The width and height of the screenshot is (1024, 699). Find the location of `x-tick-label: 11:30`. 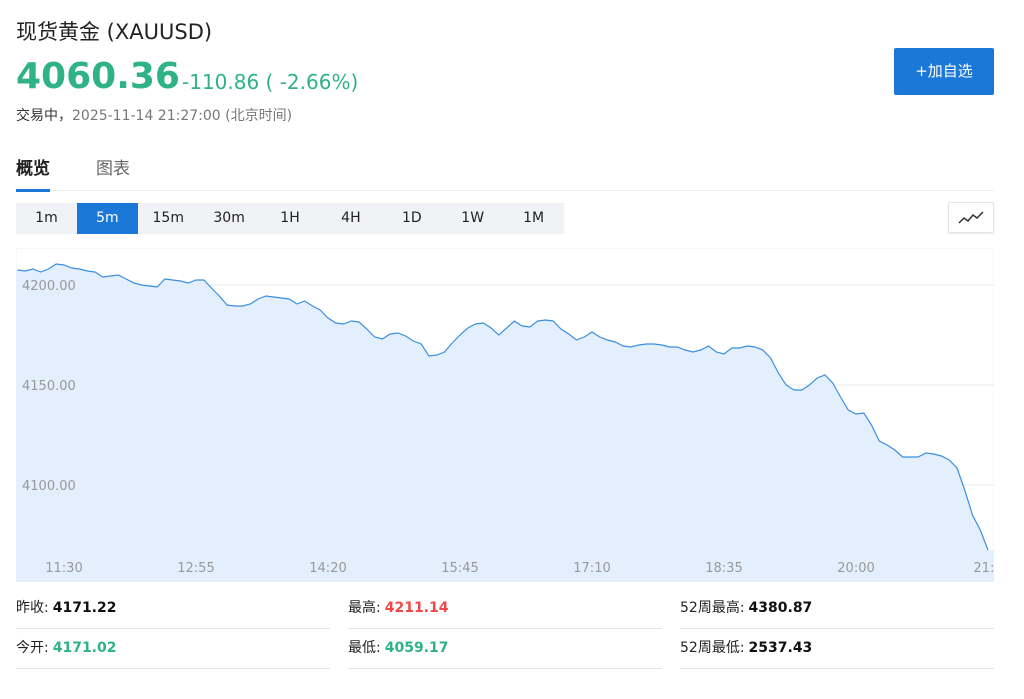

x-tick-label: 11:30 is located at coordinates (63, 568).